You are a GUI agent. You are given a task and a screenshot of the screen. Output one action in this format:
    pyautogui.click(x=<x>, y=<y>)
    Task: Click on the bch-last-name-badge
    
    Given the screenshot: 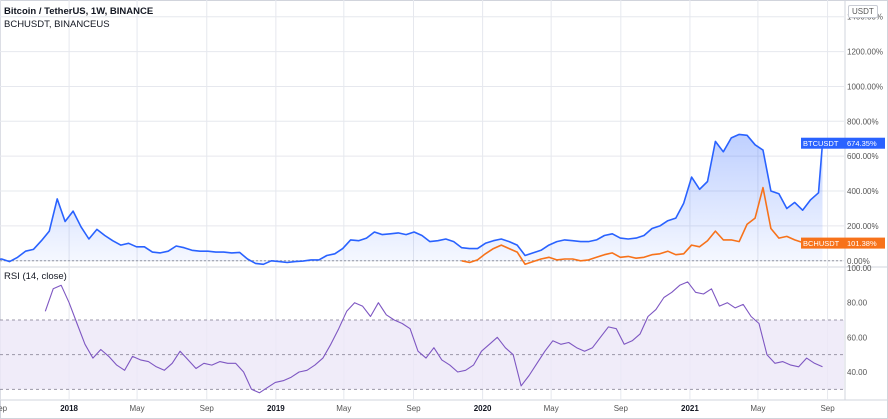 What is the action you would take?
    pyautogui.click(x=823, y=243)
    